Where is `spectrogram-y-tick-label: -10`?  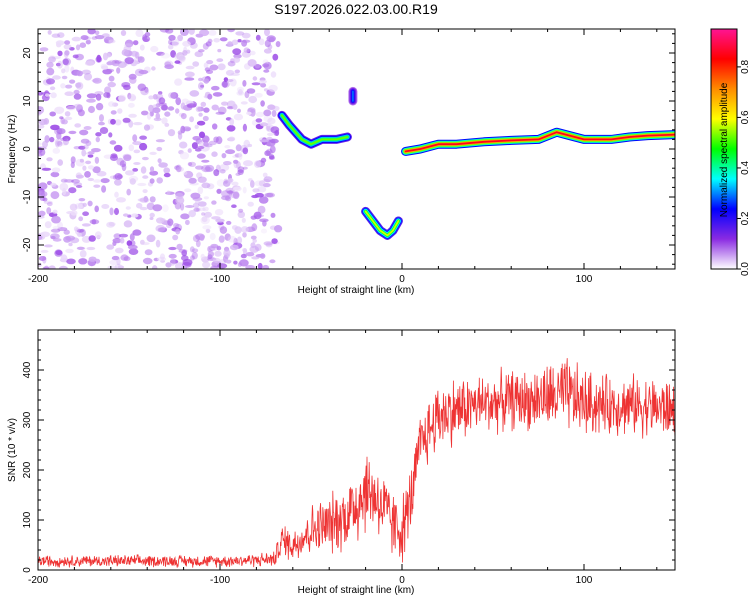 spectrogram-y-tick-label: -10 is located at coordinates (27, 196).